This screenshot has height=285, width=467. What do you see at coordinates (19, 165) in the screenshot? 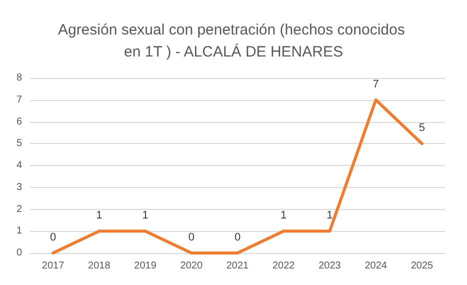
I see `y-tick-label: 4` at bounding box center [19, 165].